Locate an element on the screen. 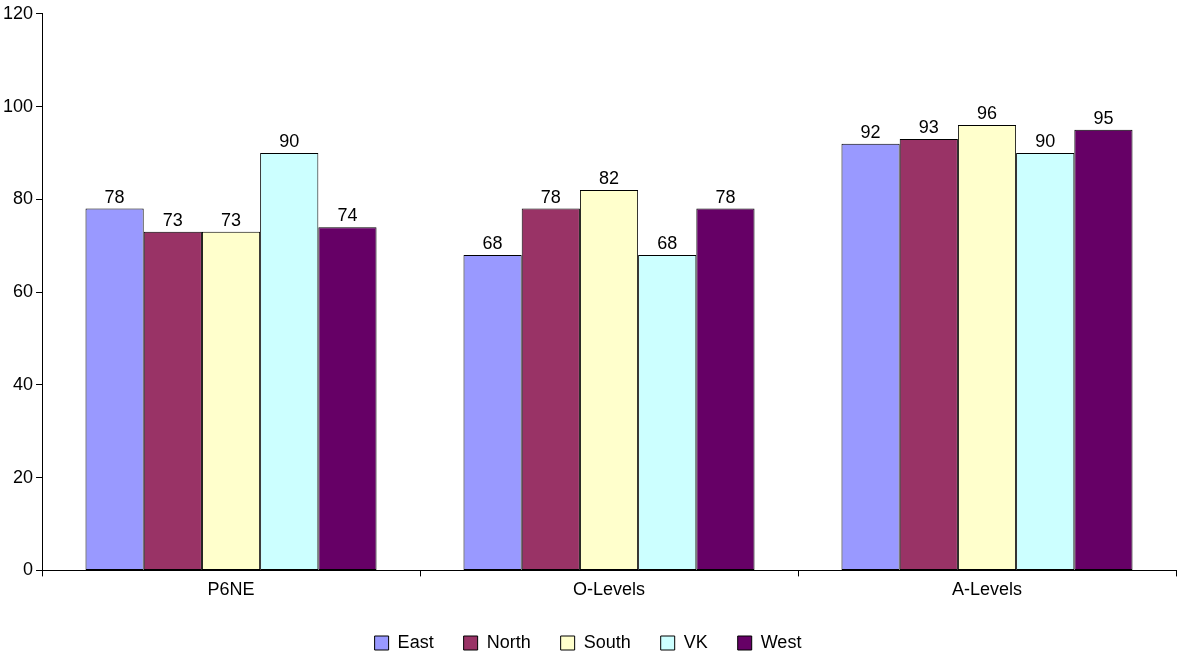 The height and width of the screenshot is (666, 1180). y-tick-label: 0 is located at coordinates (28, 569).